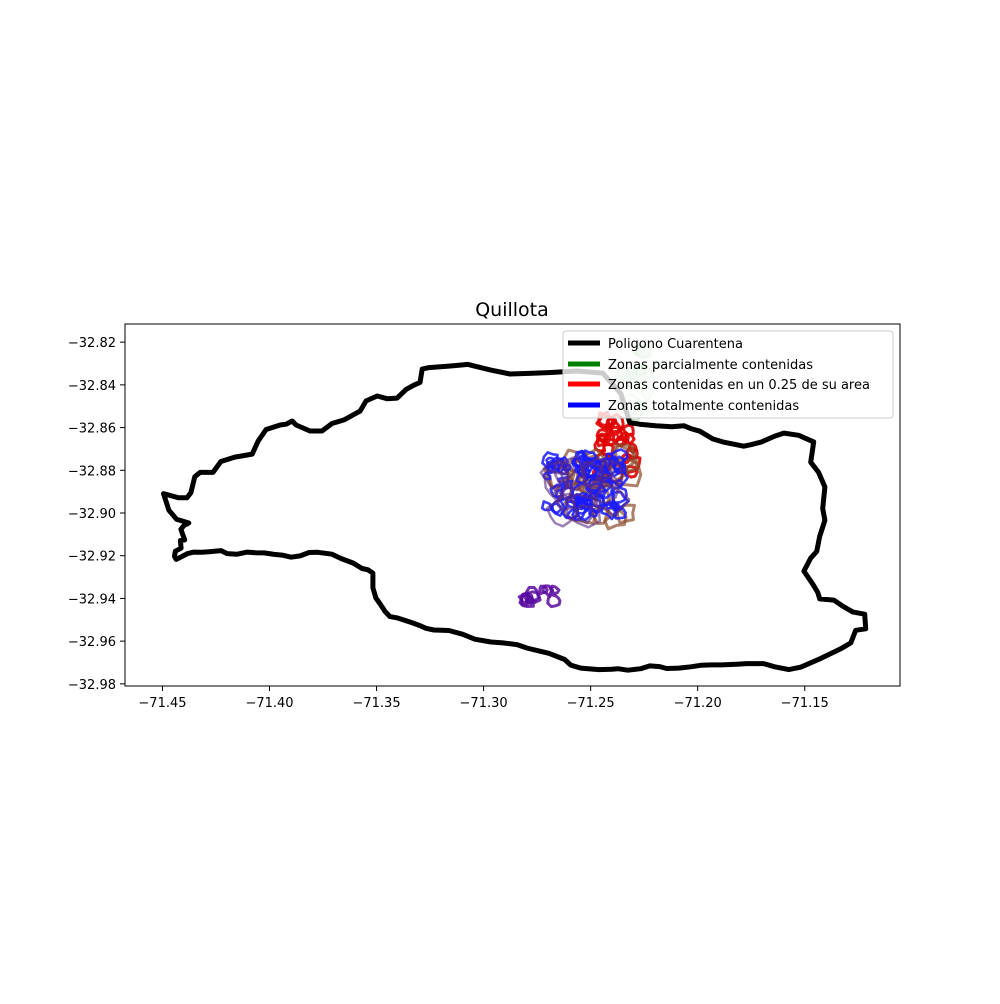  What do you see at coordinates (484, 703) in the screenshot?
I see `x-tick-label: −71.30` at bounding box center [484, 703].